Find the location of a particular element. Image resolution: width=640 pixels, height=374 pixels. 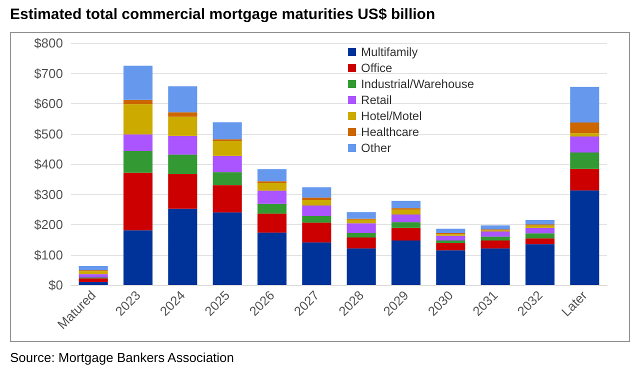

legend-label: Retail is located at coordinates (376, 100).